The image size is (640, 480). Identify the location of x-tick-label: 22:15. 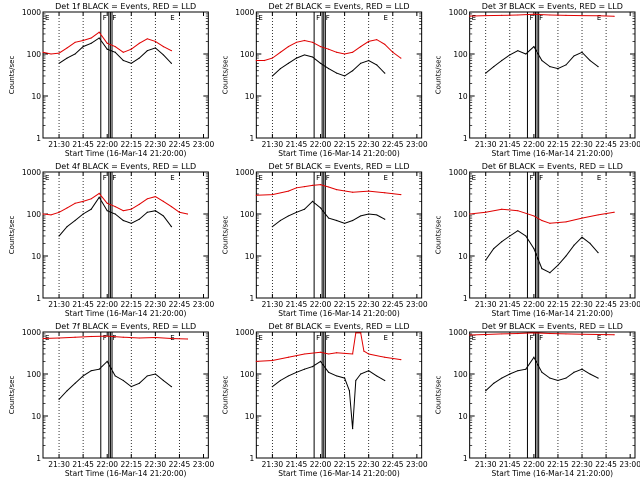
(345, 304).